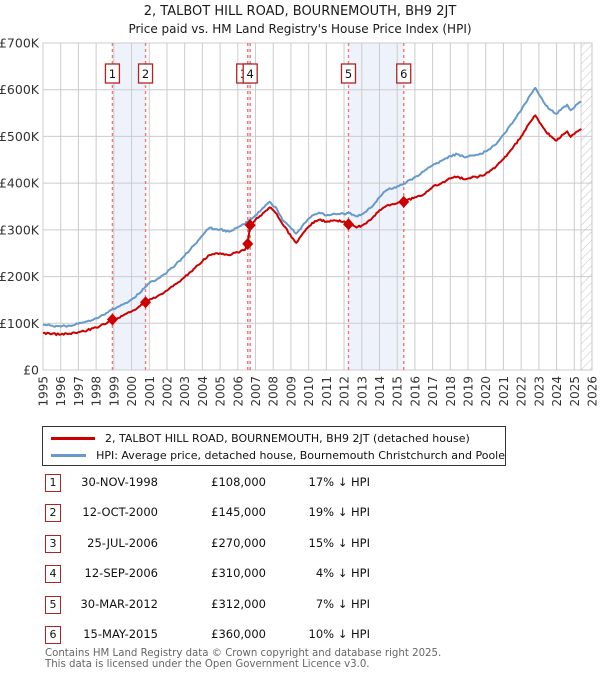  I want to click on y-tick-£700K: £700K, so click(20, 43).